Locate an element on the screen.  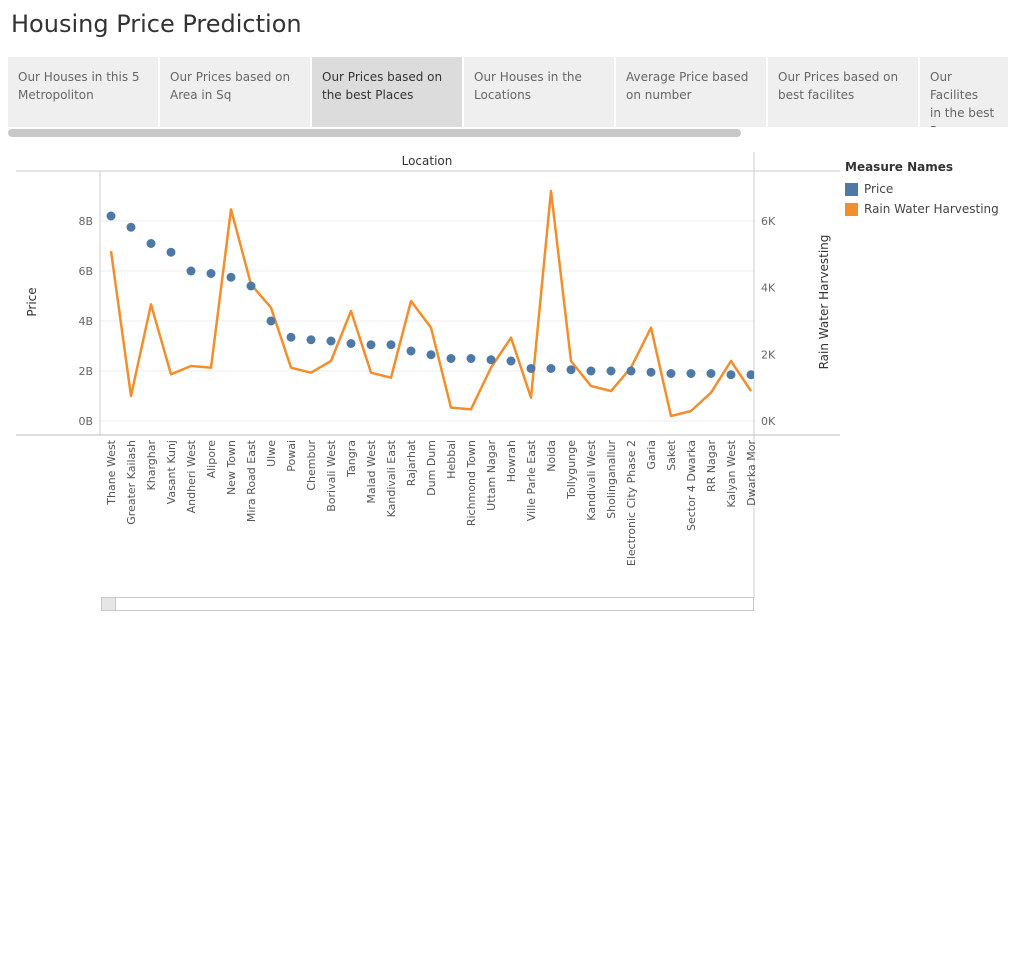
x-tick-label: Kalyan West is located at coordinates (731, 473).